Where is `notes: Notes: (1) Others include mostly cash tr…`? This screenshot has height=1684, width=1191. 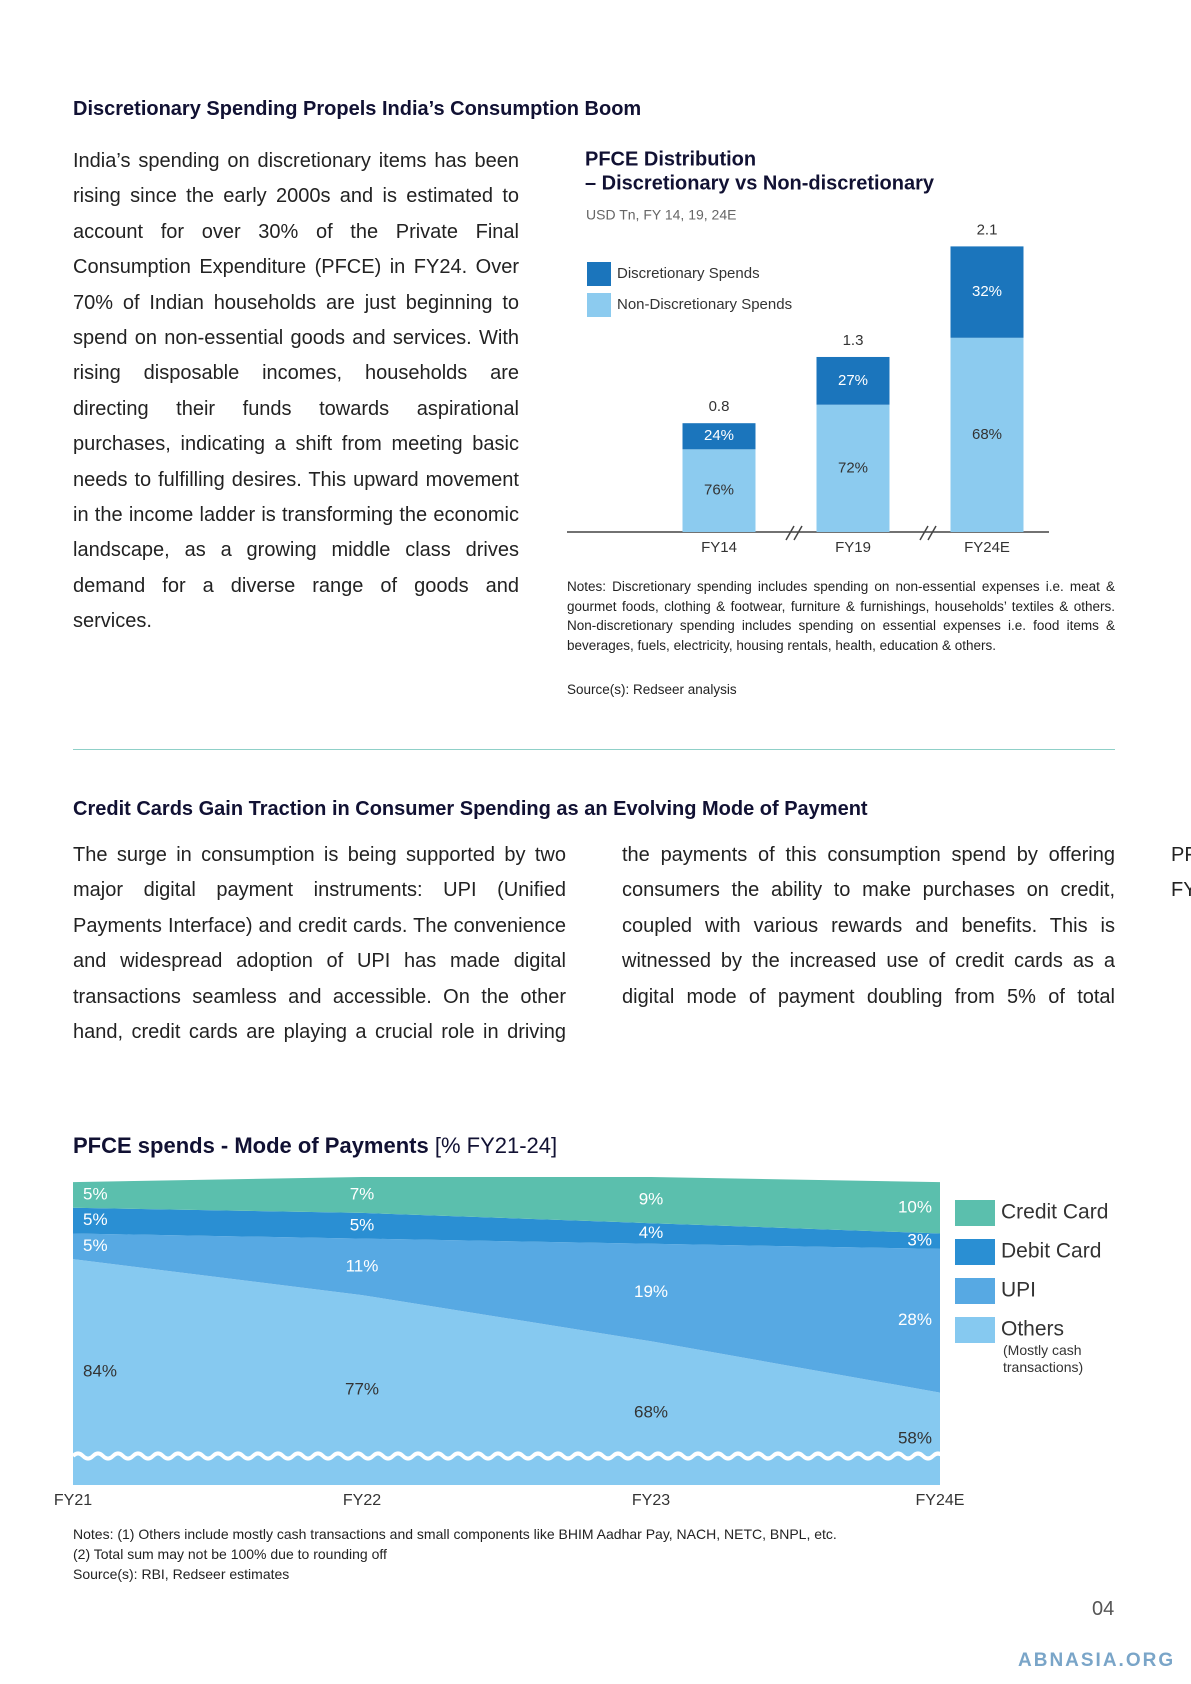
notes: Notes: (1) Others include mostly cash tr… is located at coordinates (455, 1554).